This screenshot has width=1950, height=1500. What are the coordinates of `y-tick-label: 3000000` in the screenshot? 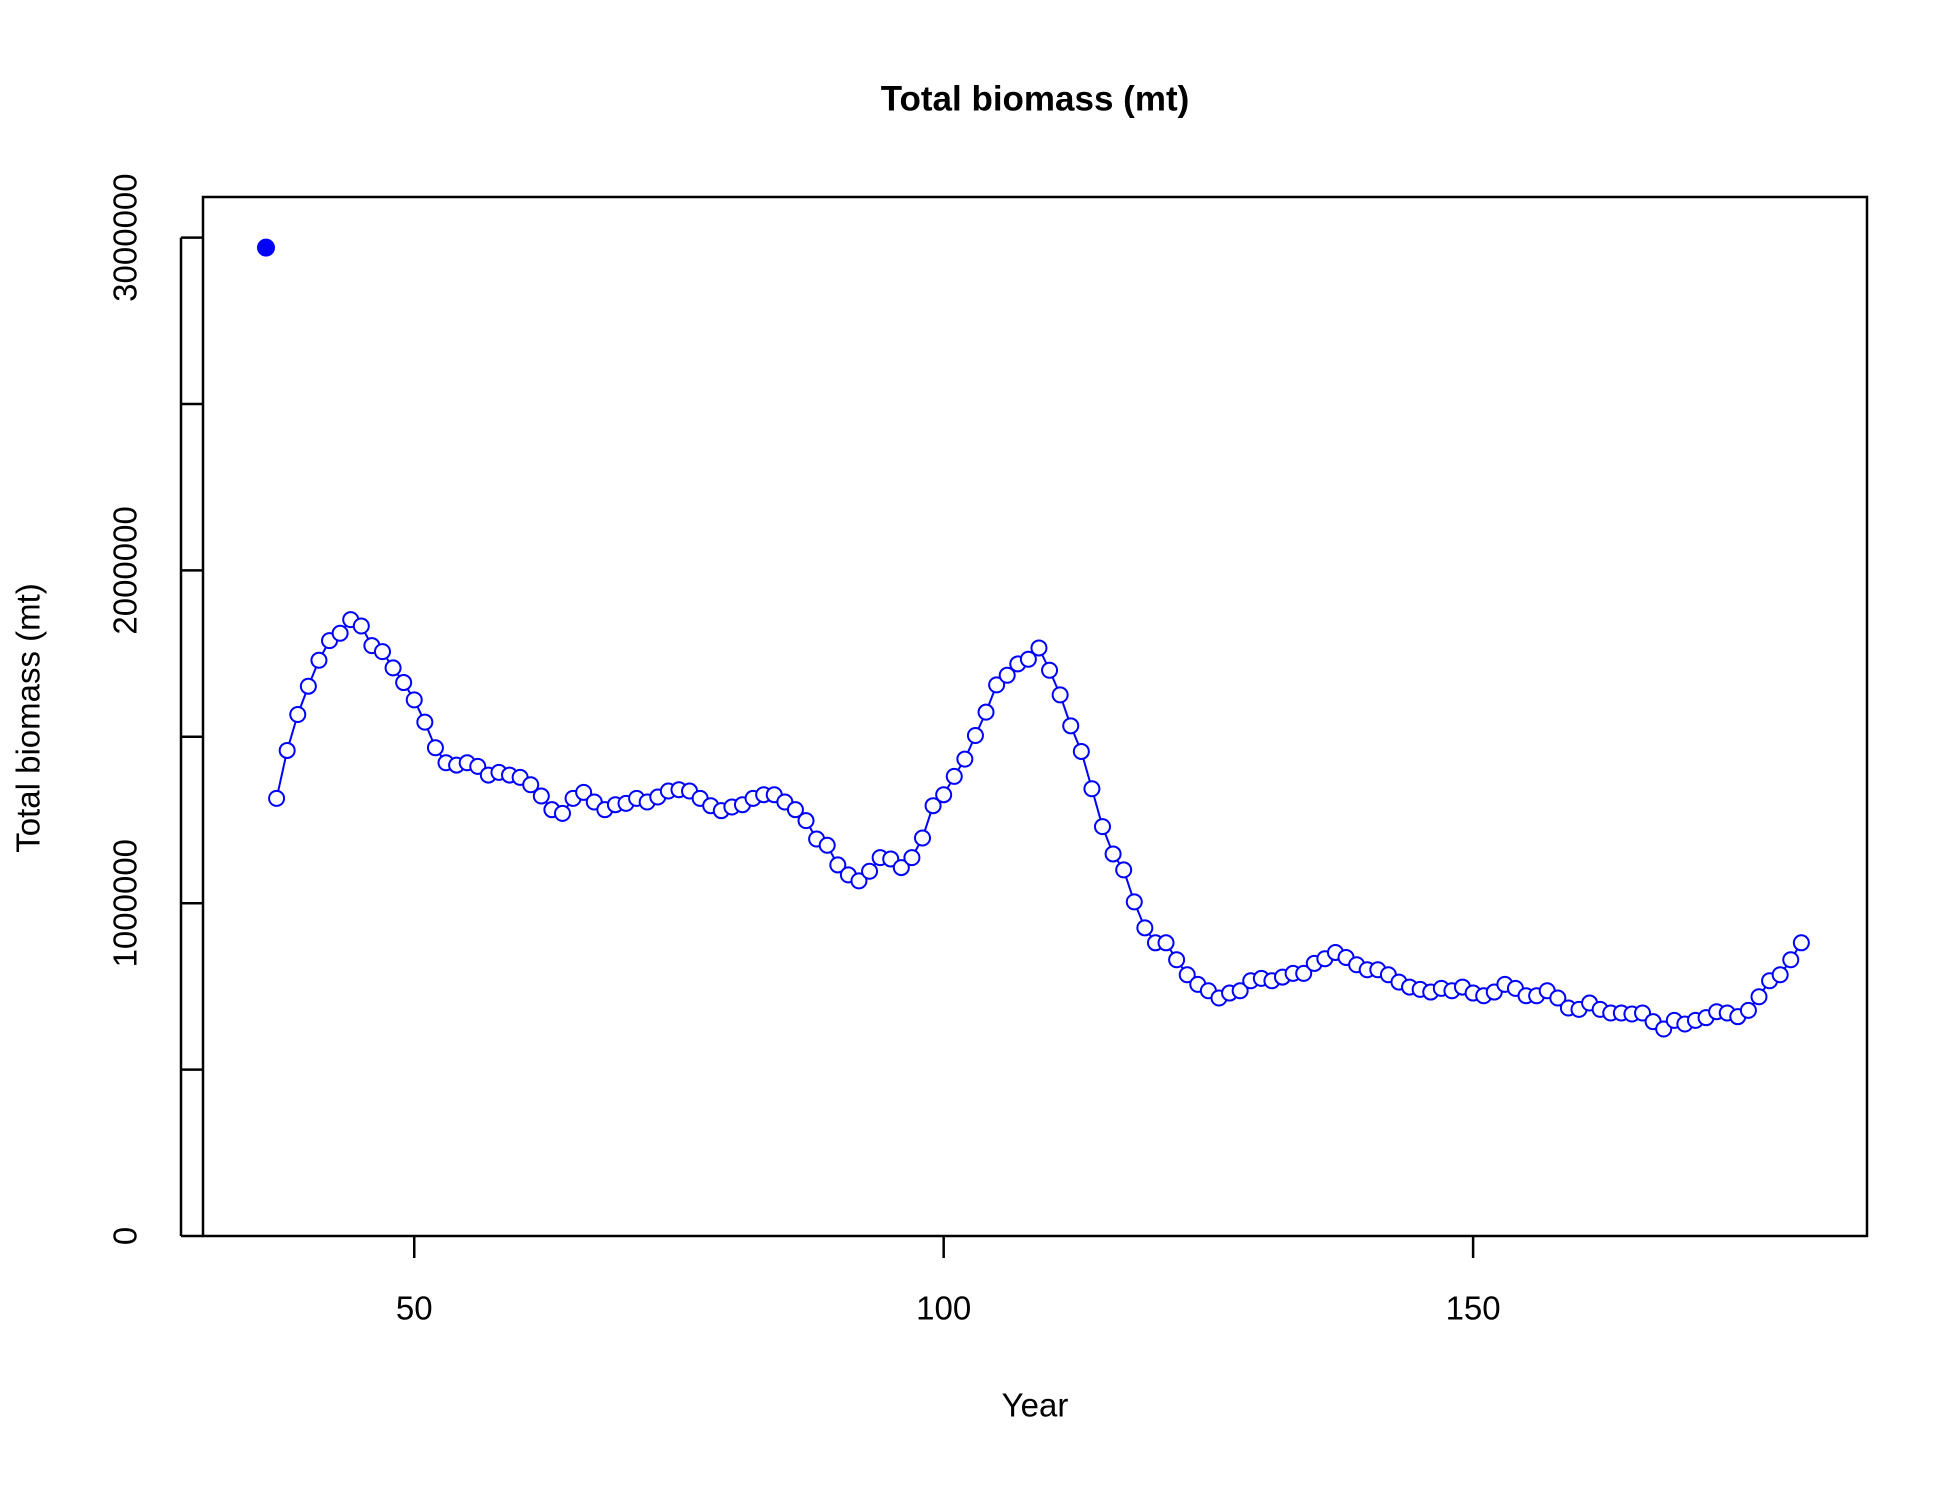 It's located at (125, 237).